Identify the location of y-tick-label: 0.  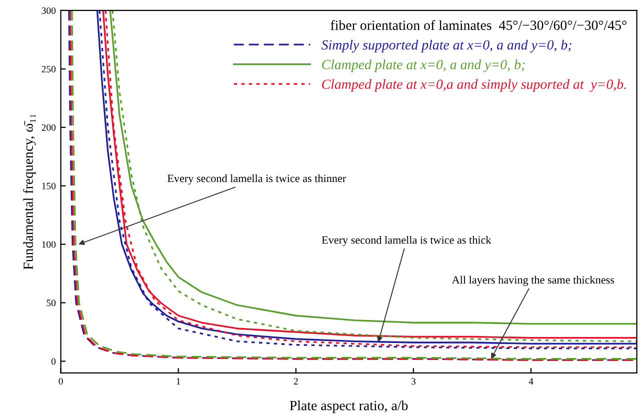
(53, 361).